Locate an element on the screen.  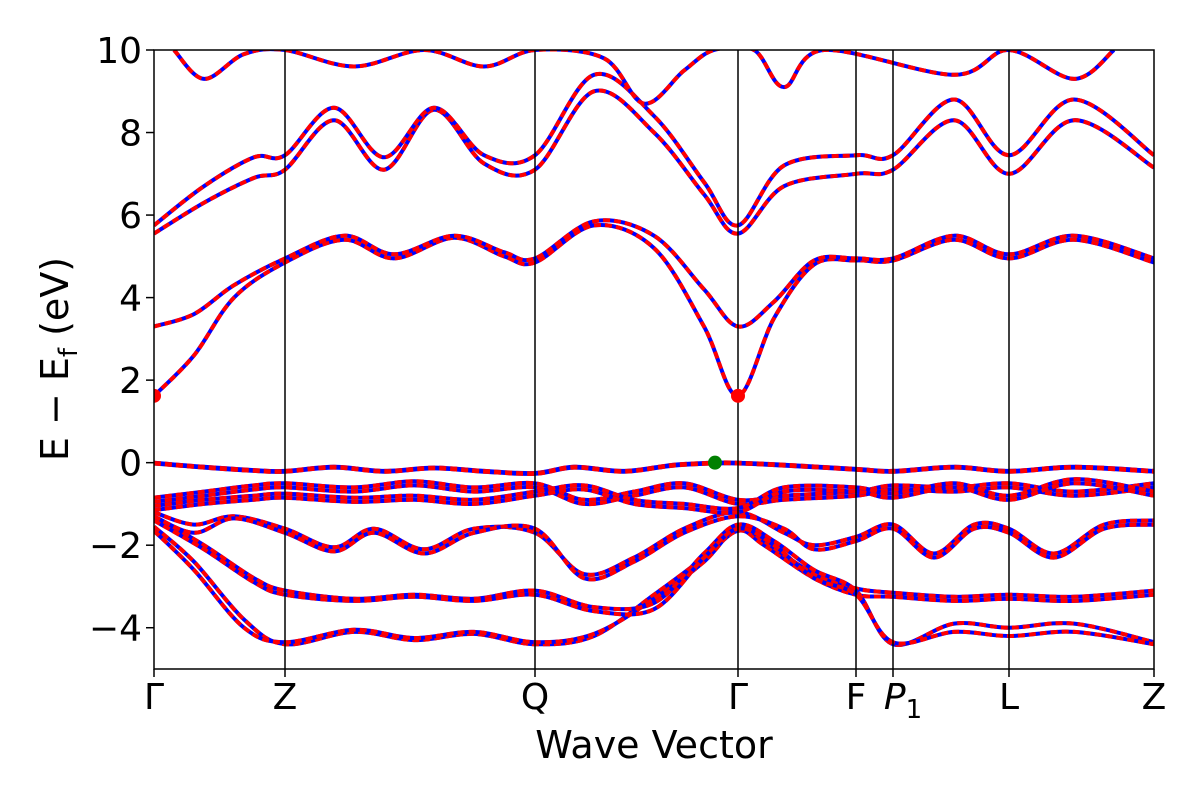
y-tick-label-7: 10 is located at coordinates (119, 51).